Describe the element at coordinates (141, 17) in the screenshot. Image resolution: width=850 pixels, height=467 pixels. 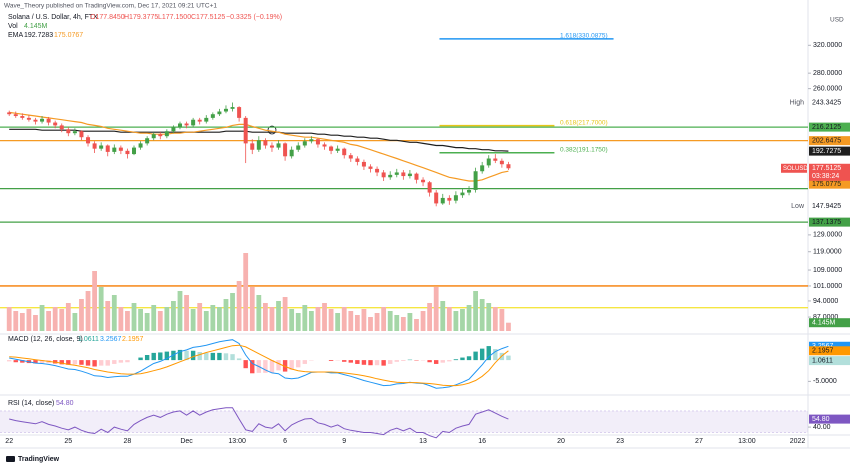
I see `ohlc-high: H179.3775` at that location.